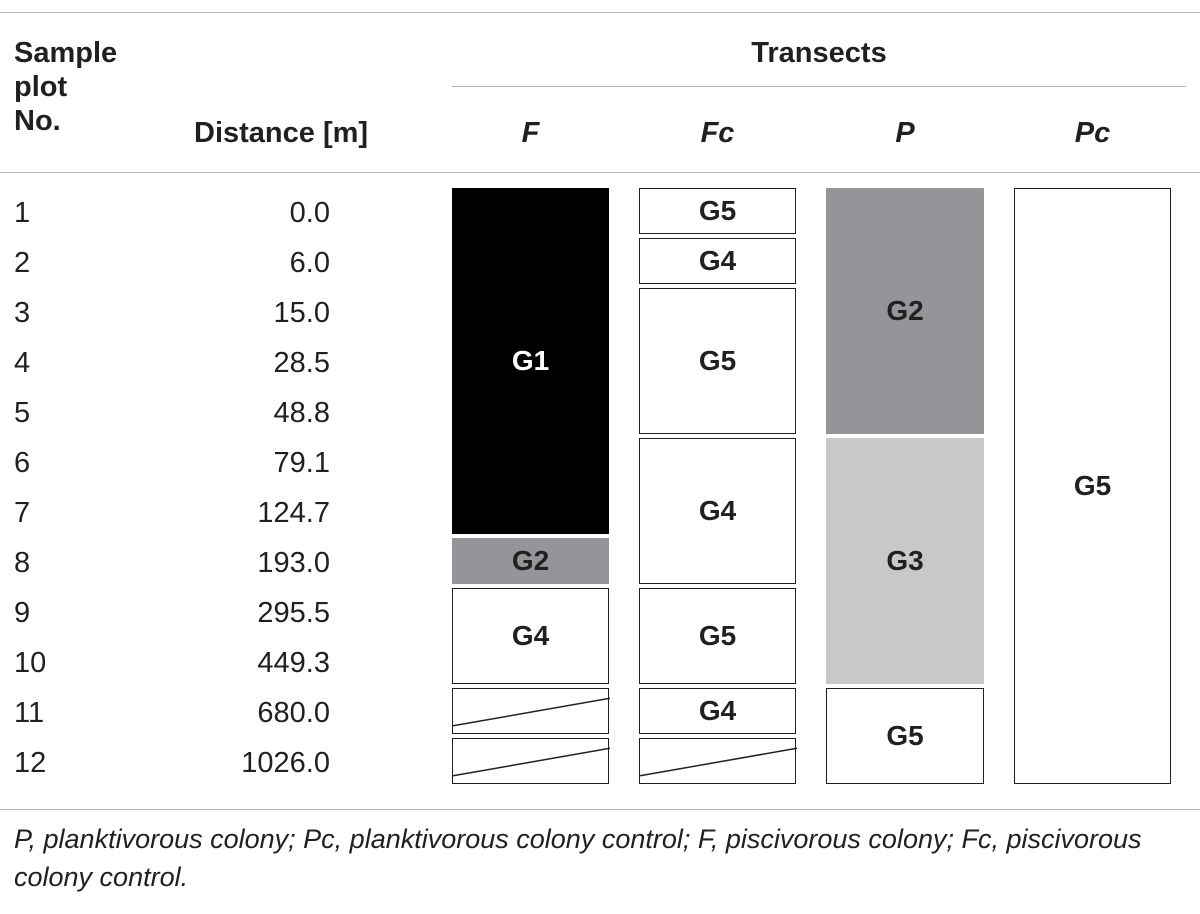 This screenshot has width=1200, height=914. What do you see at coordinates (819, 53) in the screenshot?
I see `header-transects: Transects` at bounding box center [819, 53].